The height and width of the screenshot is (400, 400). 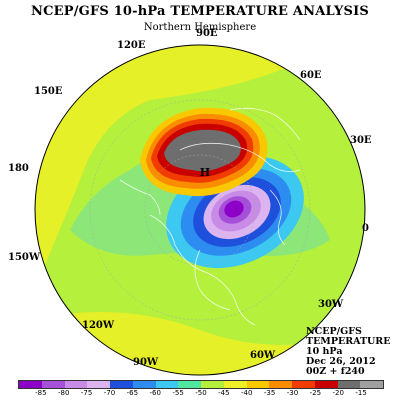 I want to click on high-pressure-label: H, so click(x=205, y=172).